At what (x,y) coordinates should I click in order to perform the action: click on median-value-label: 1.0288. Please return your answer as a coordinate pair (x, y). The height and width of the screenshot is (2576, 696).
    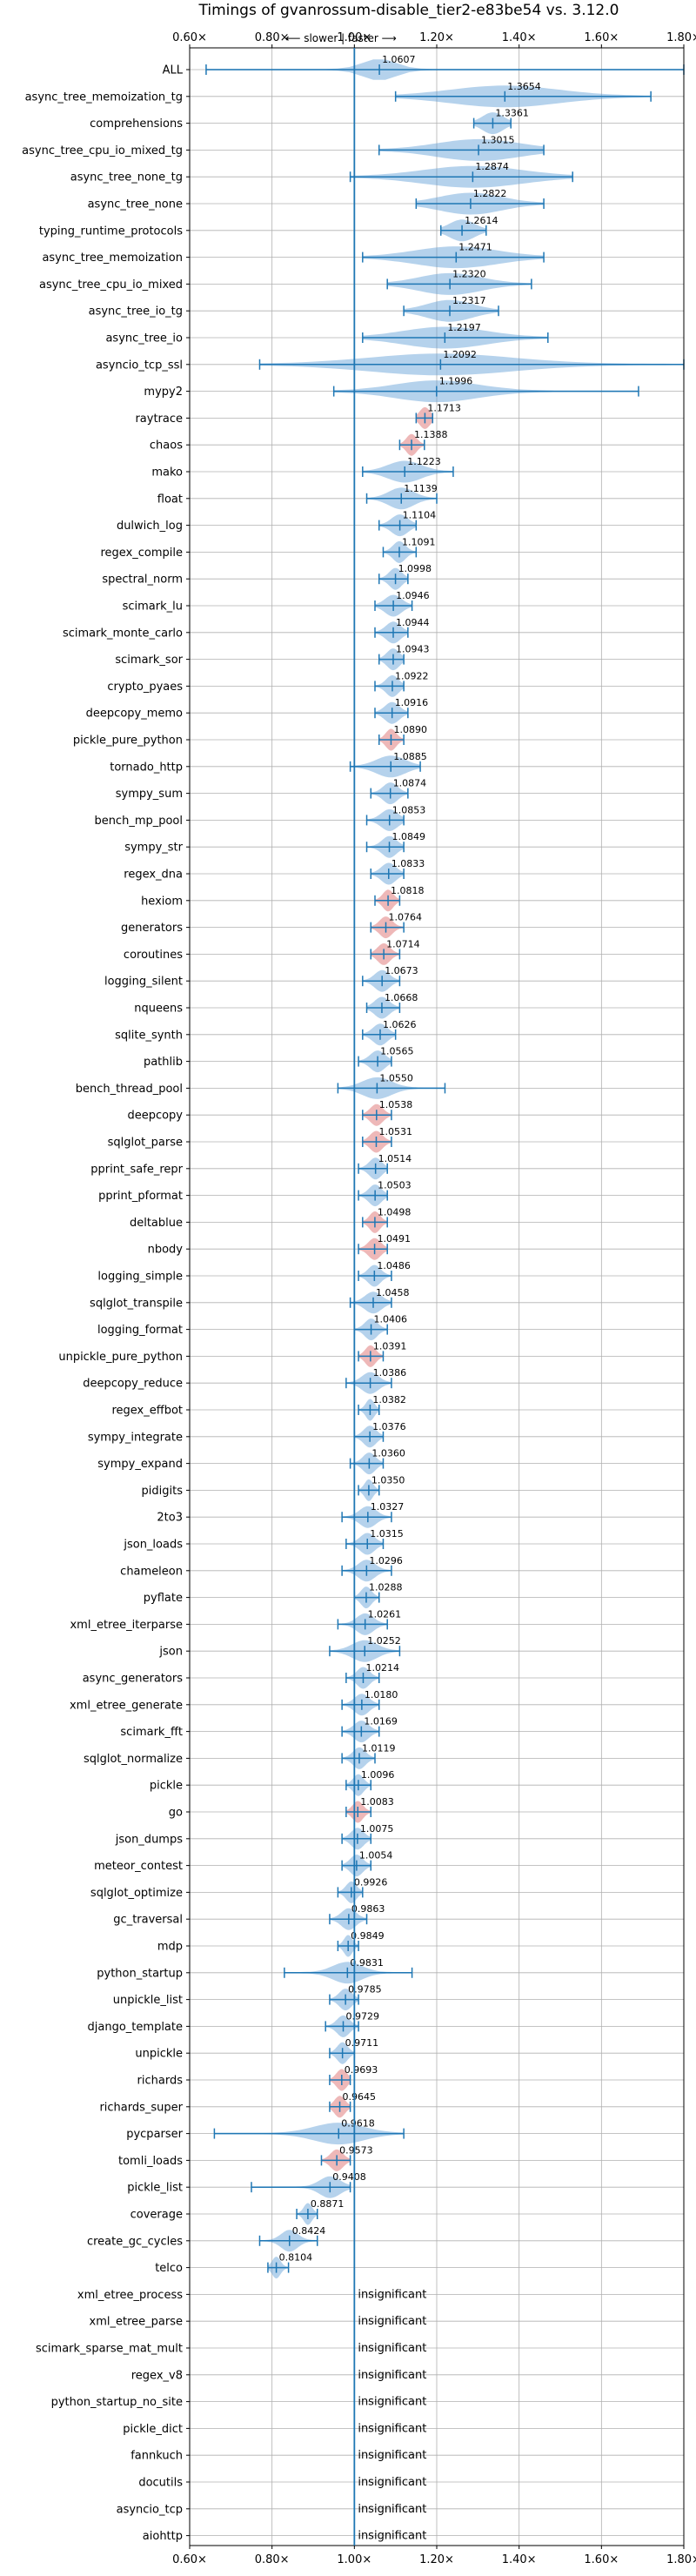
    Looking at the image, I should click on (386, 1587).